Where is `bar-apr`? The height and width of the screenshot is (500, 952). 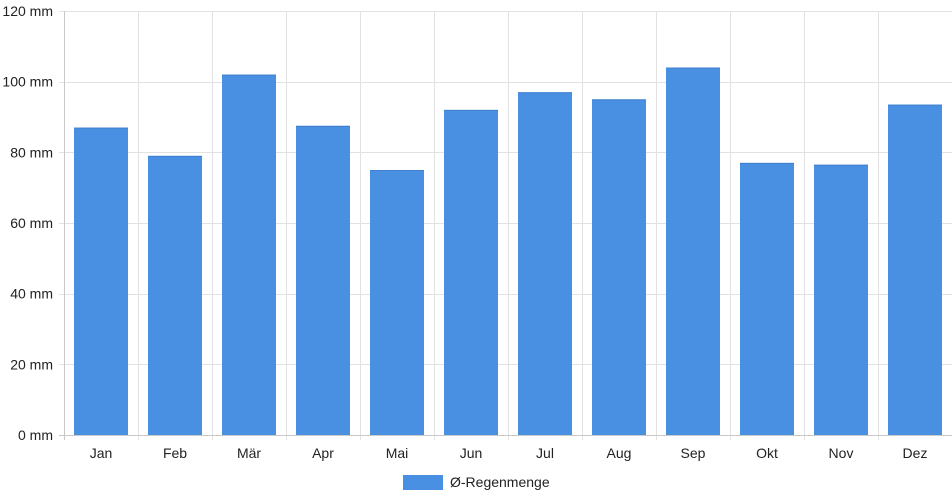 bar-apr is located at coordinates (323, 280).